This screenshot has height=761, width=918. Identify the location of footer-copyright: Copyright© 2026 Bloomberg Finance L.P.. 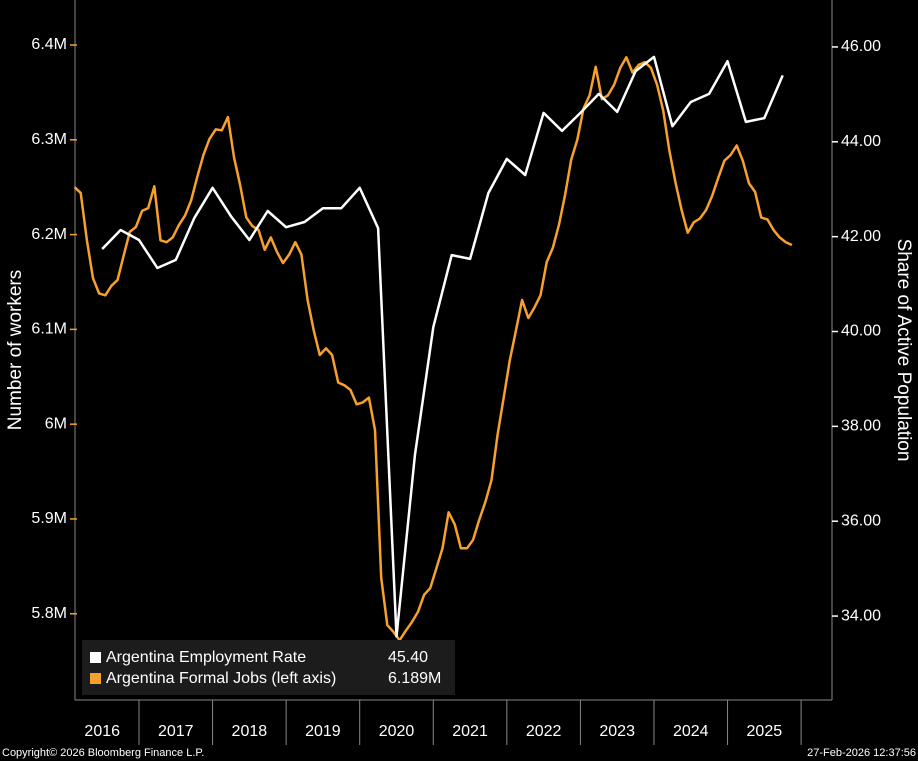
(103, 753).